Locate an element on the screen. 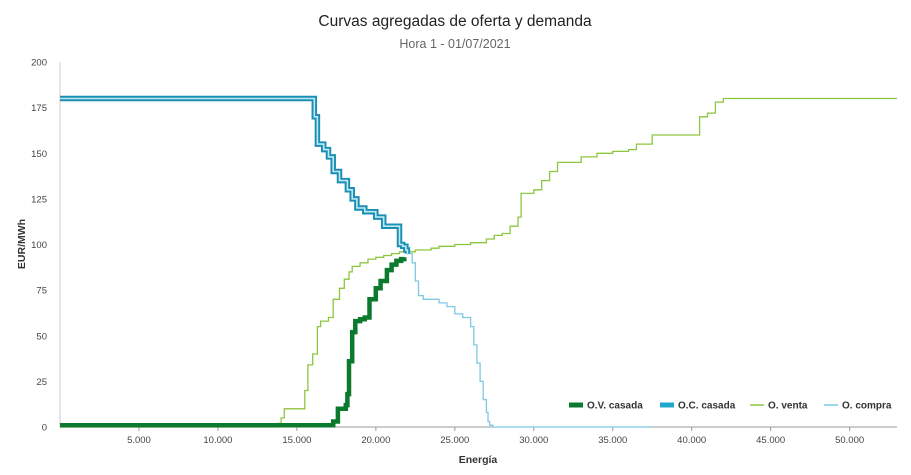  x-tick-label: 5.000 is located at coordinates (139, 440).